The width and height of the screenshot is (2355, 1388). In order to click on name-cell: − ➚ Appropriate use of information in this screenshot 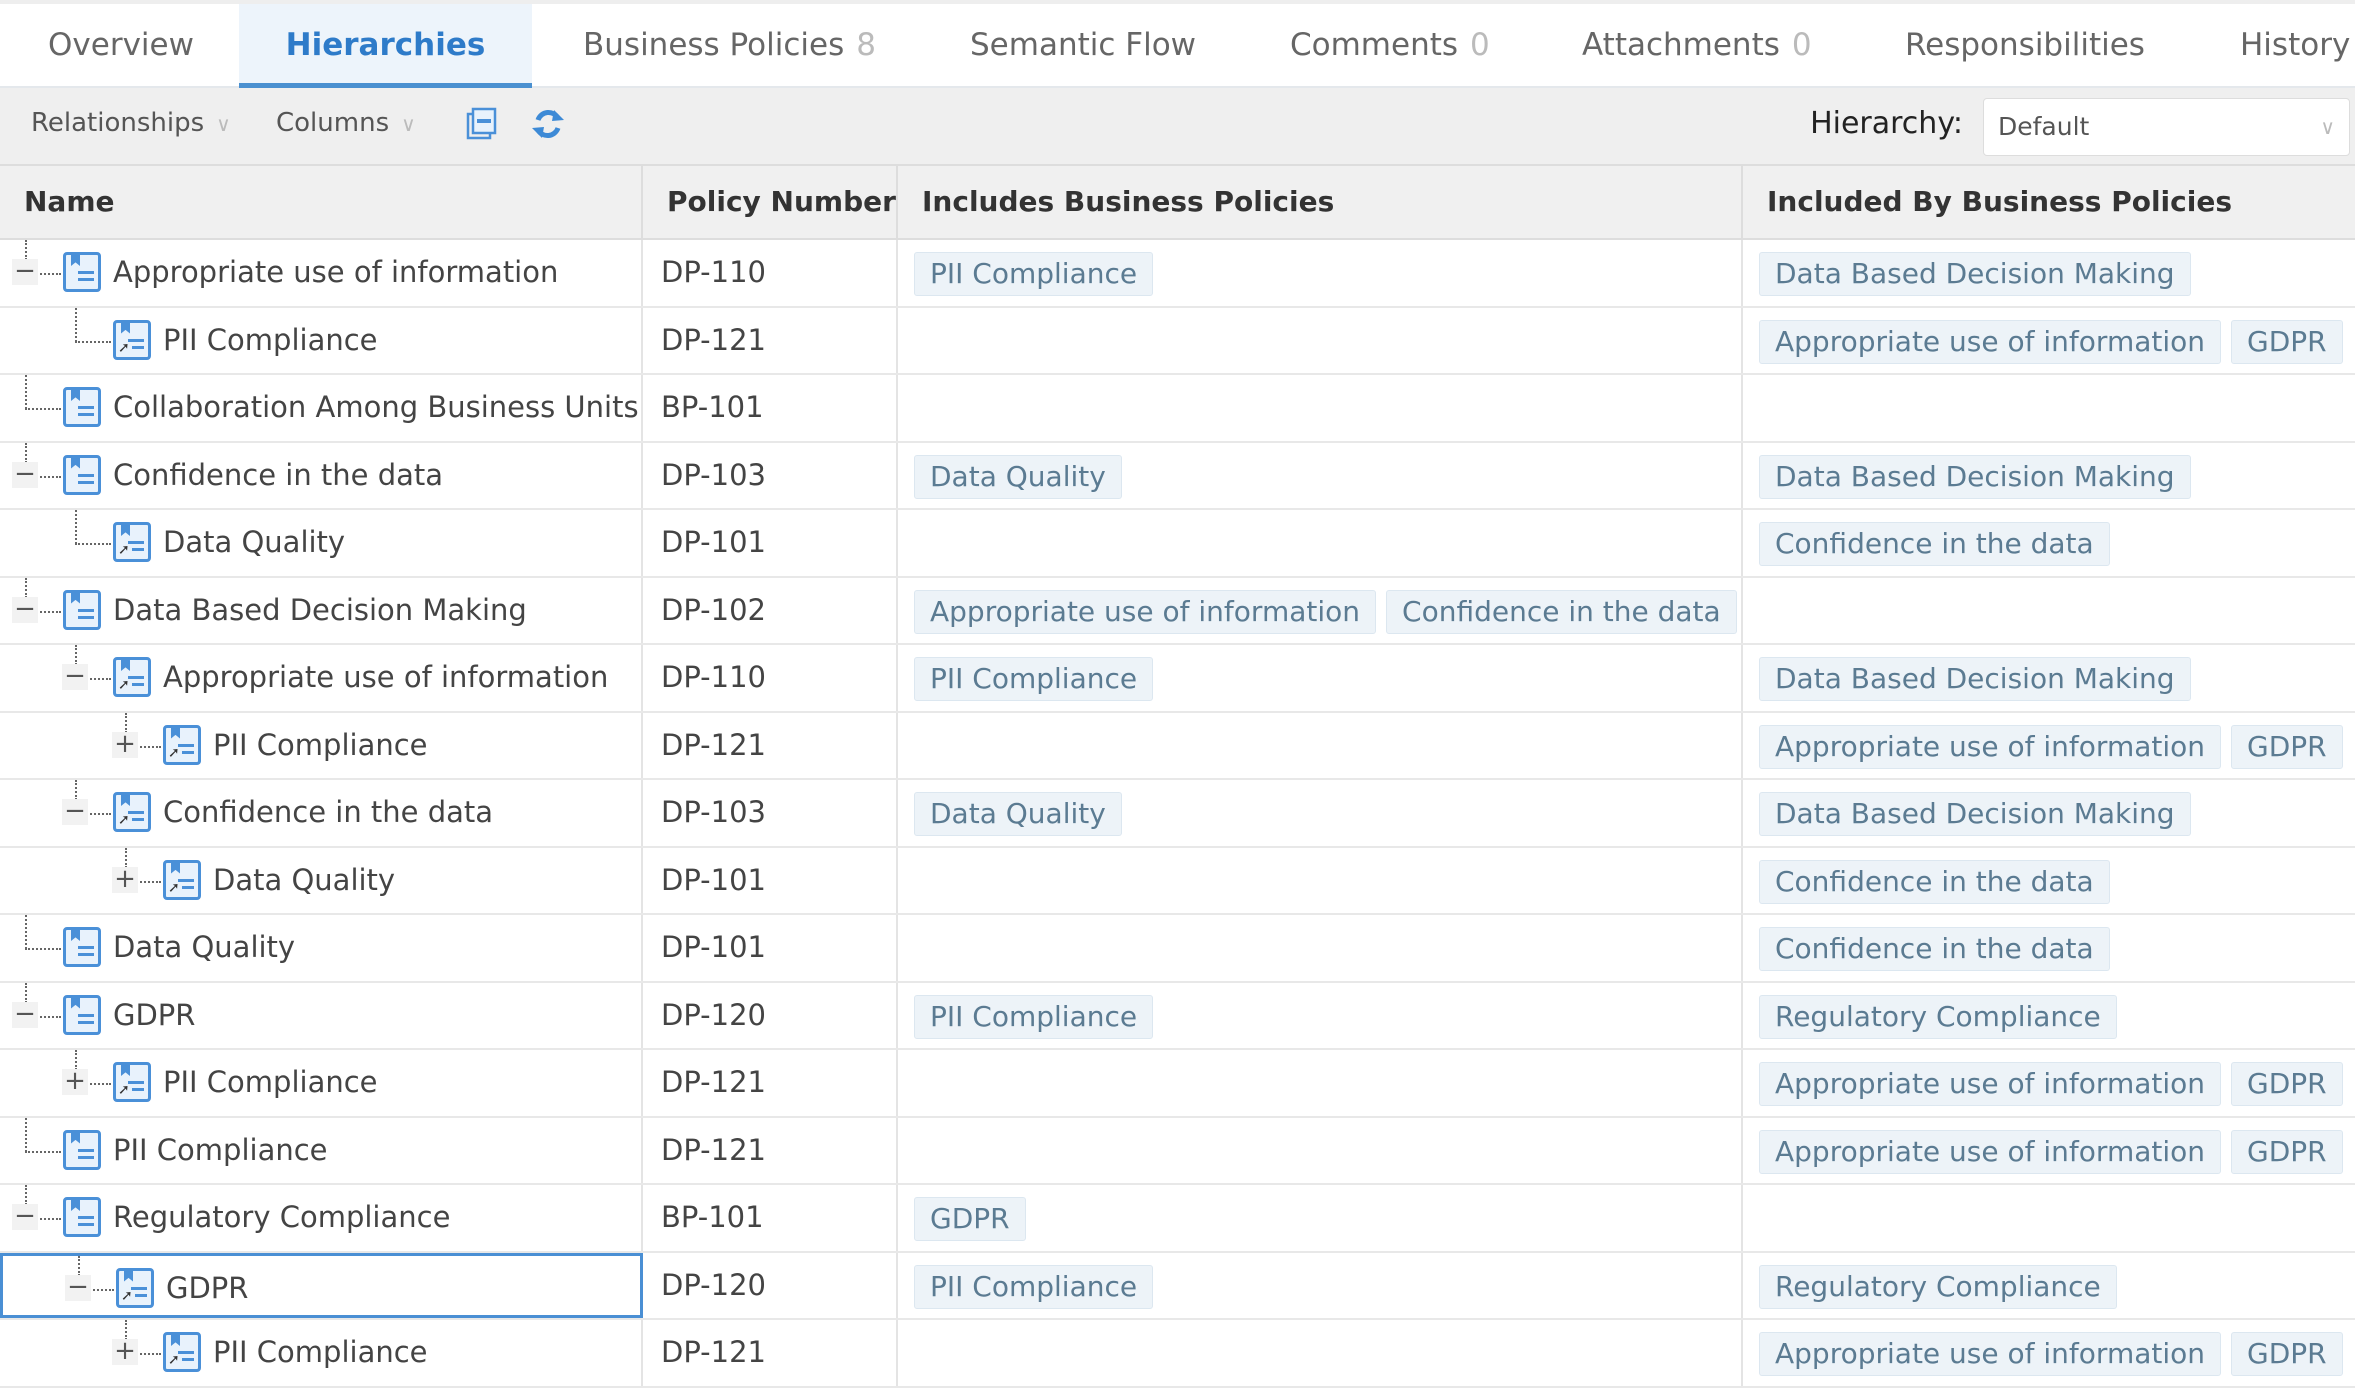, I will do `click(321, 678)`.